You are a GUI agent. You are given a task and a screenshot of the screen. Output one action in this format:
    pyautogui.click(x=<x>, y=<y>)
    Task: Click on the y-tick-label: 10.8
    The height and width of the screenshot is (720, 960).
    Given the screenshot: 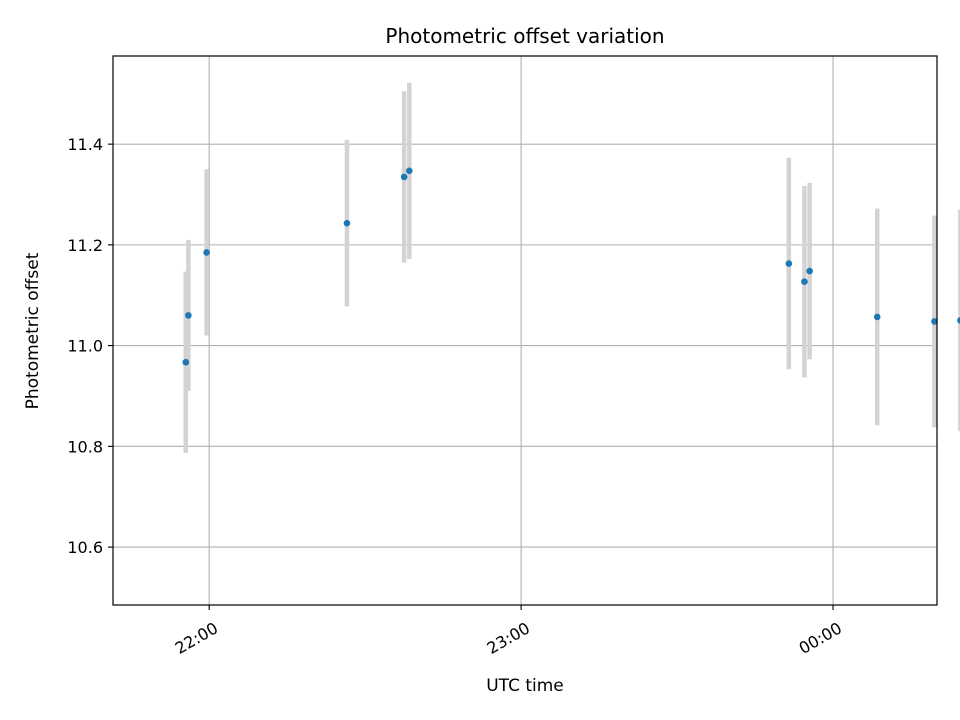 What is the action you would take?
    pyautogui.click(x=85, y=446)
    